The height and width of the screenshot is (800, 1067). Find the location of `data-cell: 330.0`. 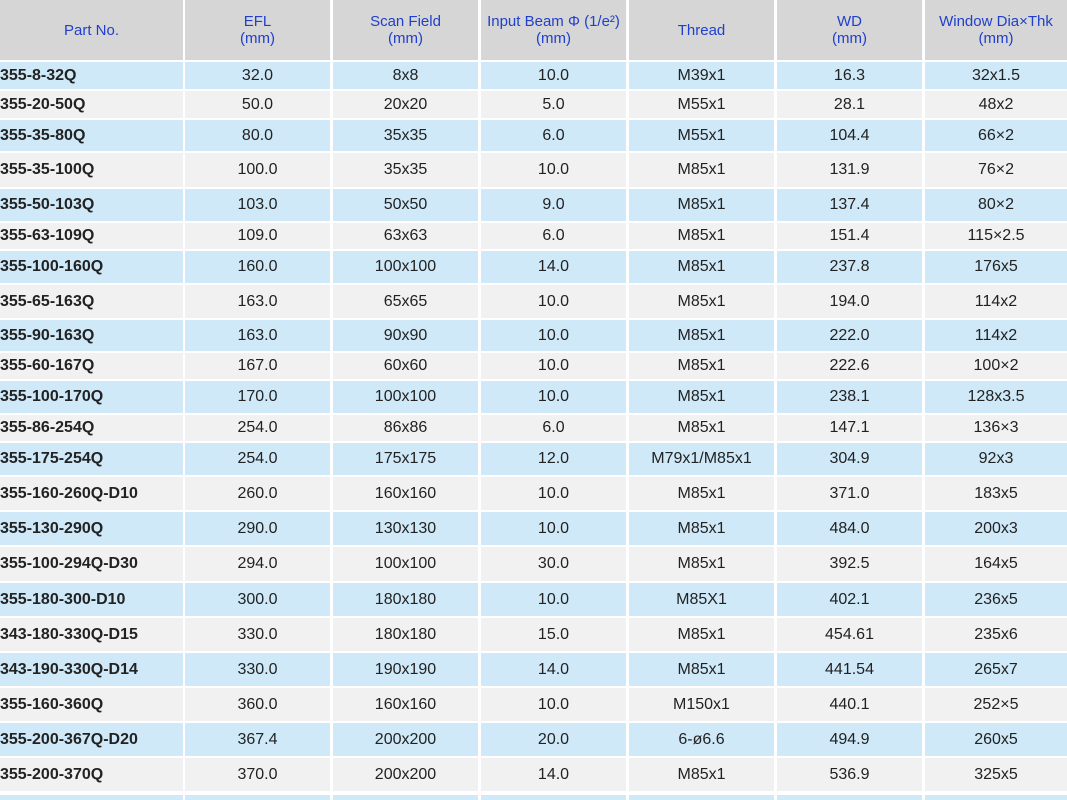

data-cell: 330.0 is located at coordinates (257, 634).